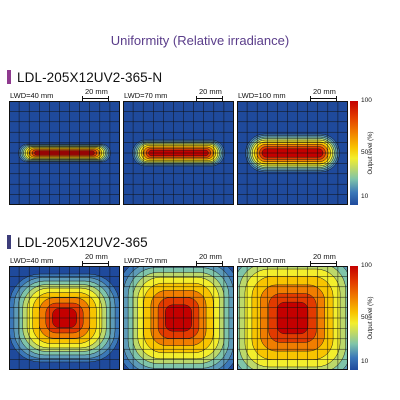  Describe the element at coordinates (82, 242) in the screenshot. I see `section-title: LDL-205X12UV2-365` at that location.